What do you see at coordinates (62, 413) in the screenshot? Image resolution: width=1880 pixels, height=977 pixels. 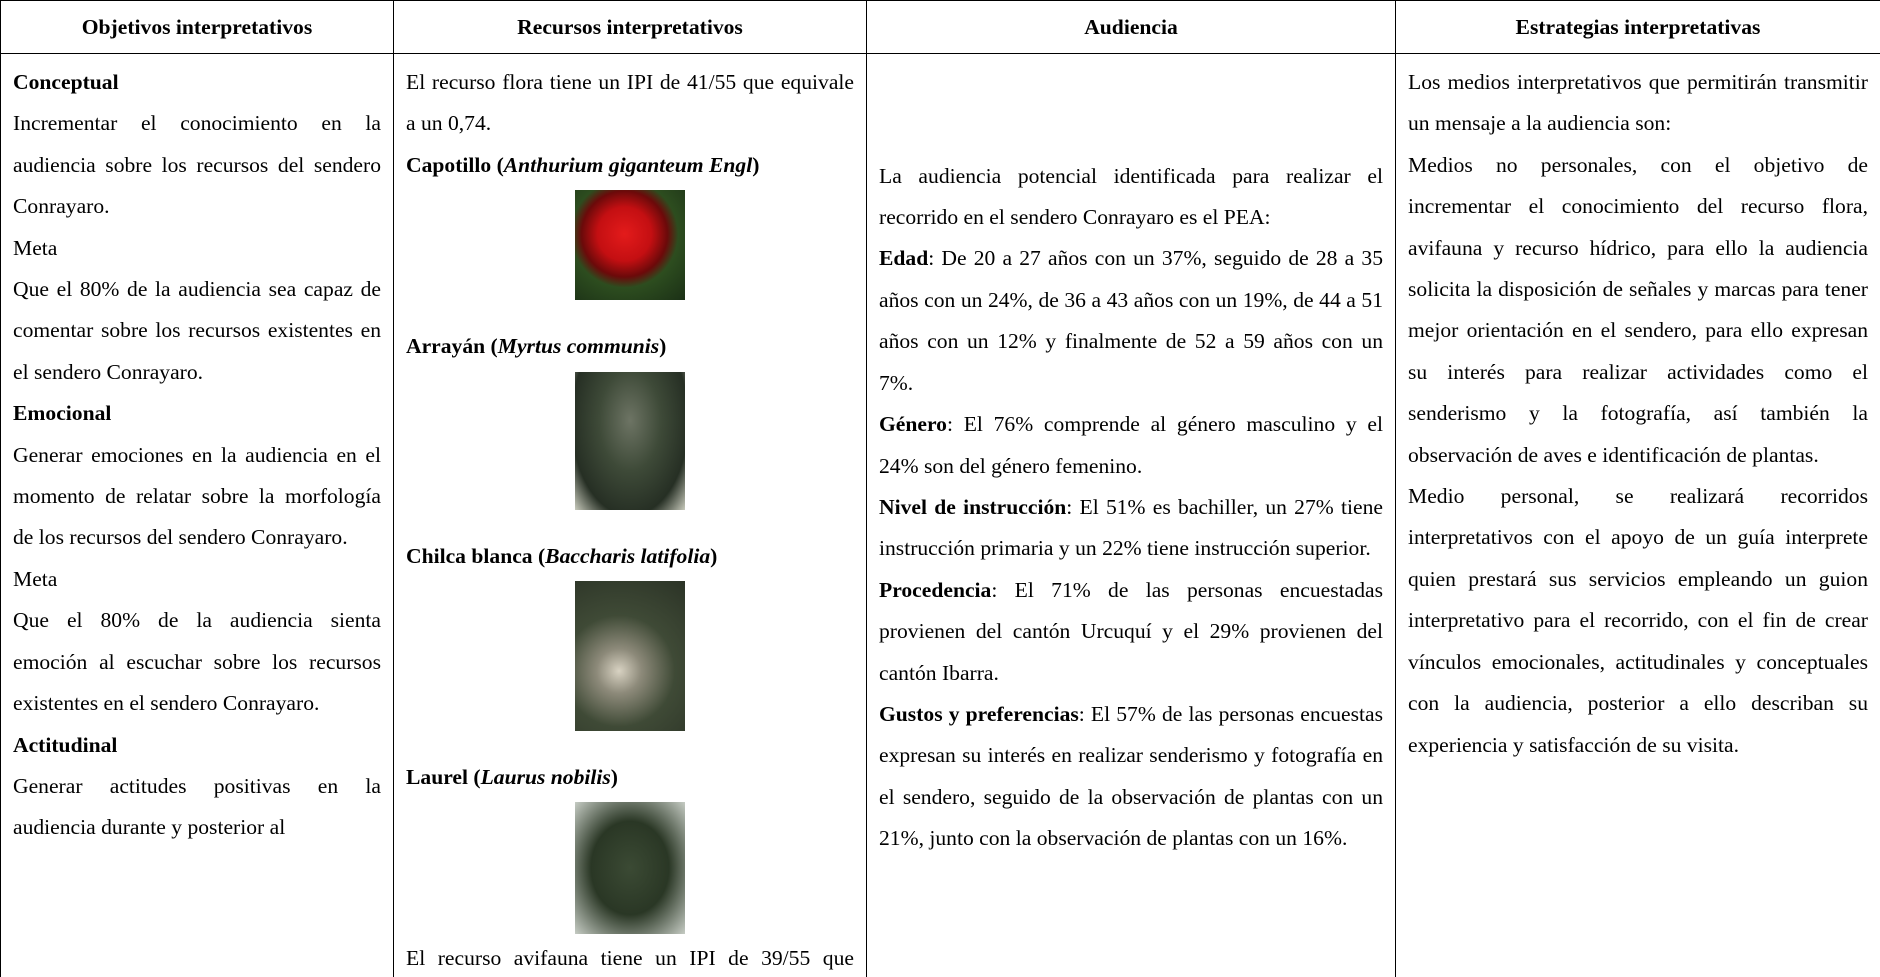 I see `objective-heading: Emocional` at bounding box center [62, 413].